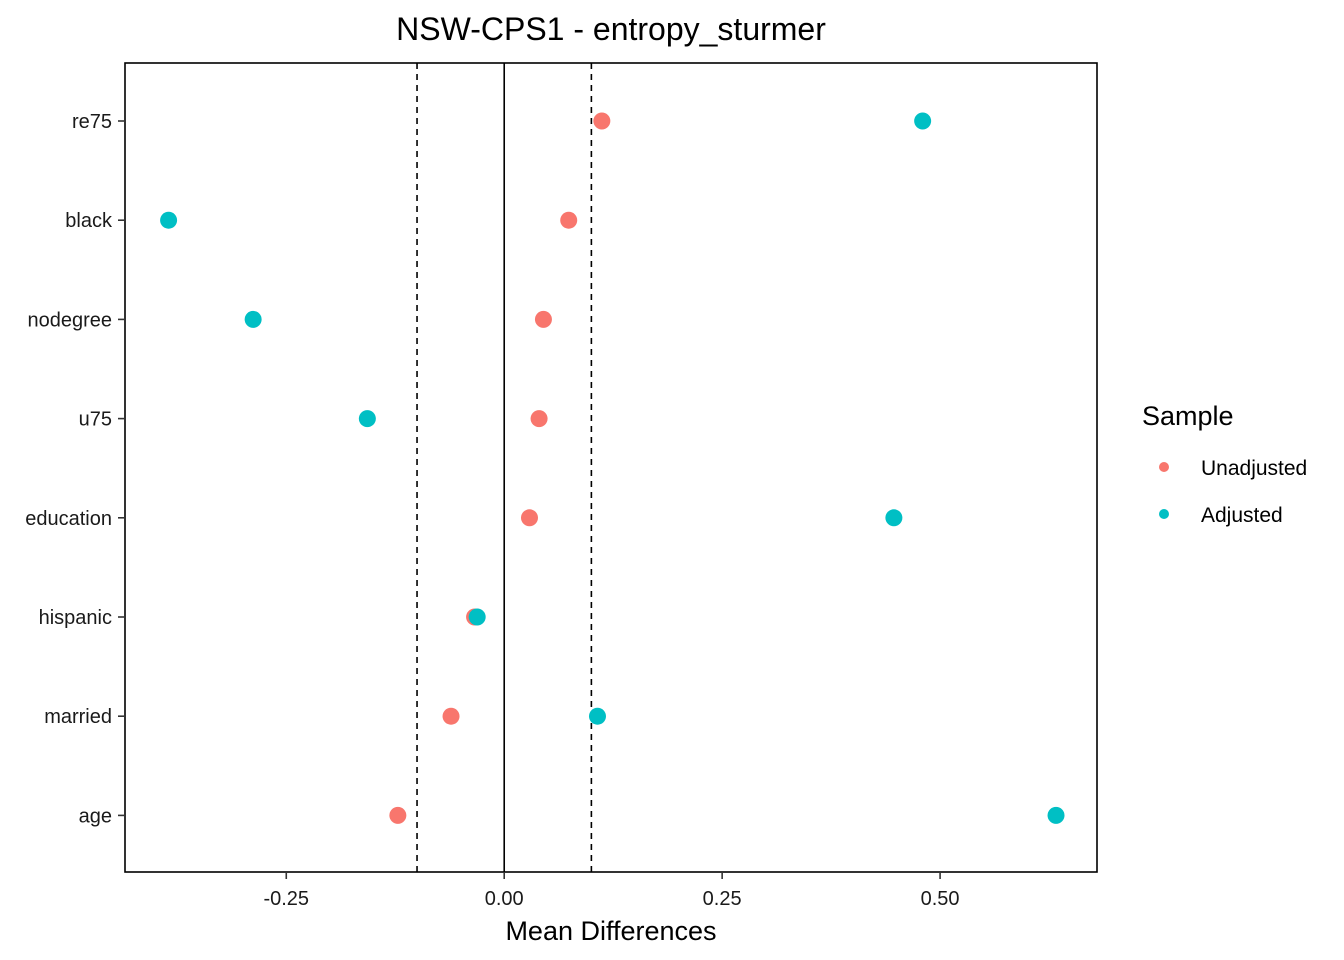  Describe the element at coordinates (1056, 815) in the screenshot. I see `point-adjusted-age` at that location.